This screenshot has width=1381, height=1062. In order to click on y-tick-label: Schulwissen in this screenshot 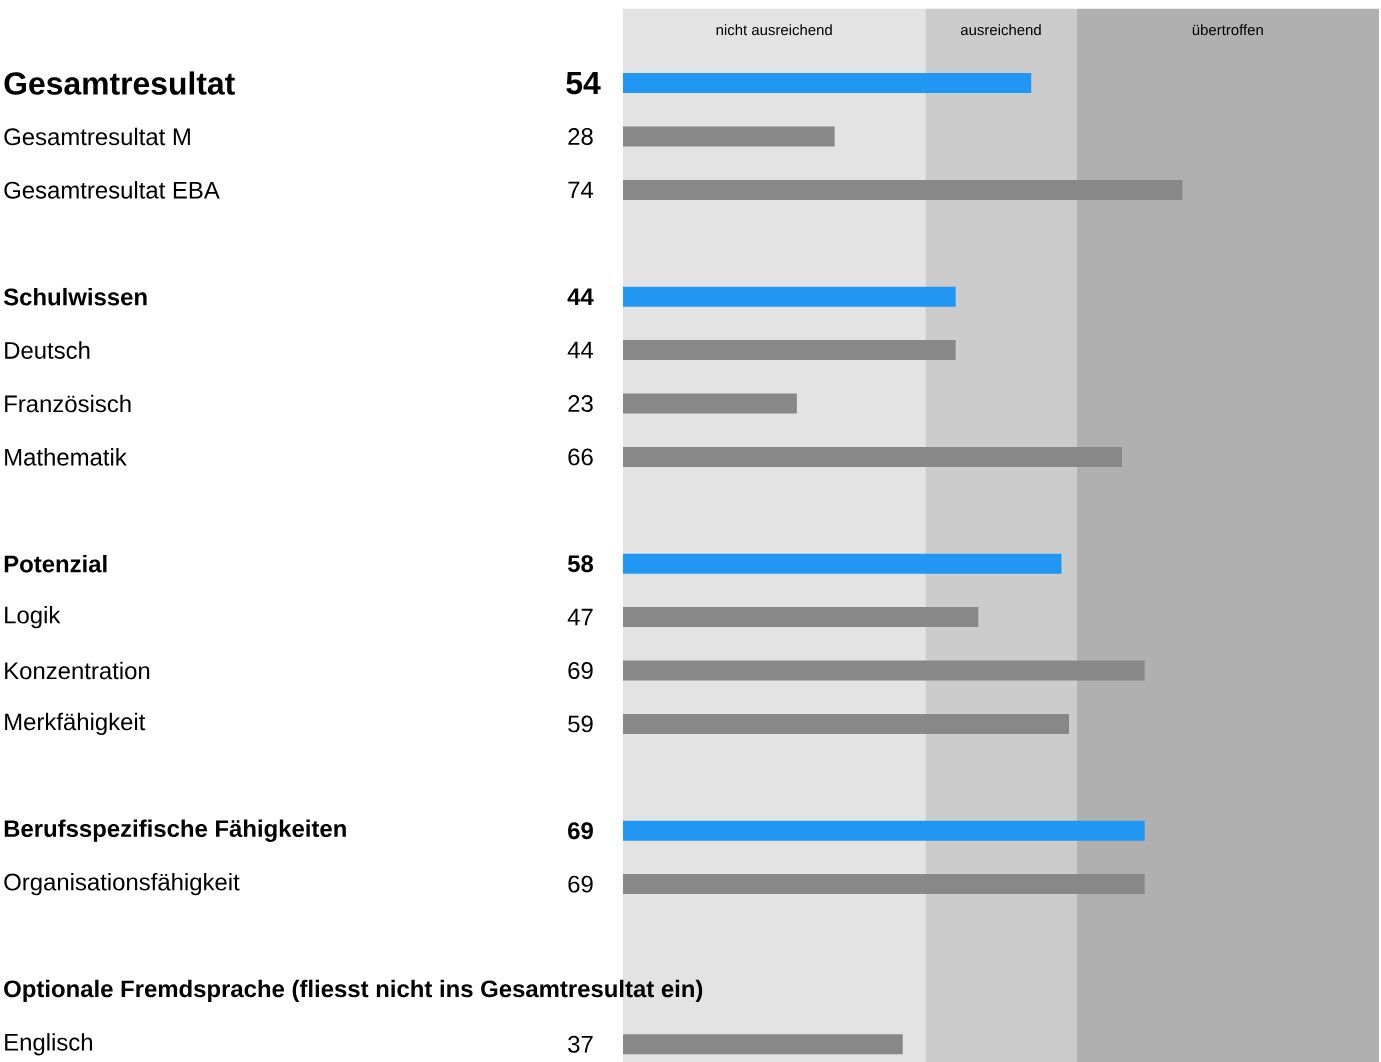, I will do `click(75, 296)`.